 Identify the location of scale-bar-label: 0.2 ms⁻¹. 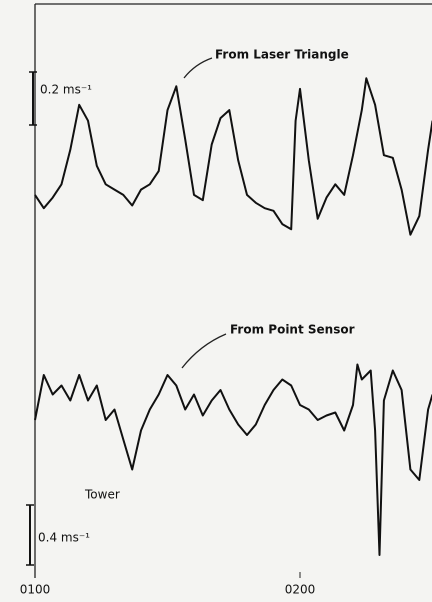
(66, 90).